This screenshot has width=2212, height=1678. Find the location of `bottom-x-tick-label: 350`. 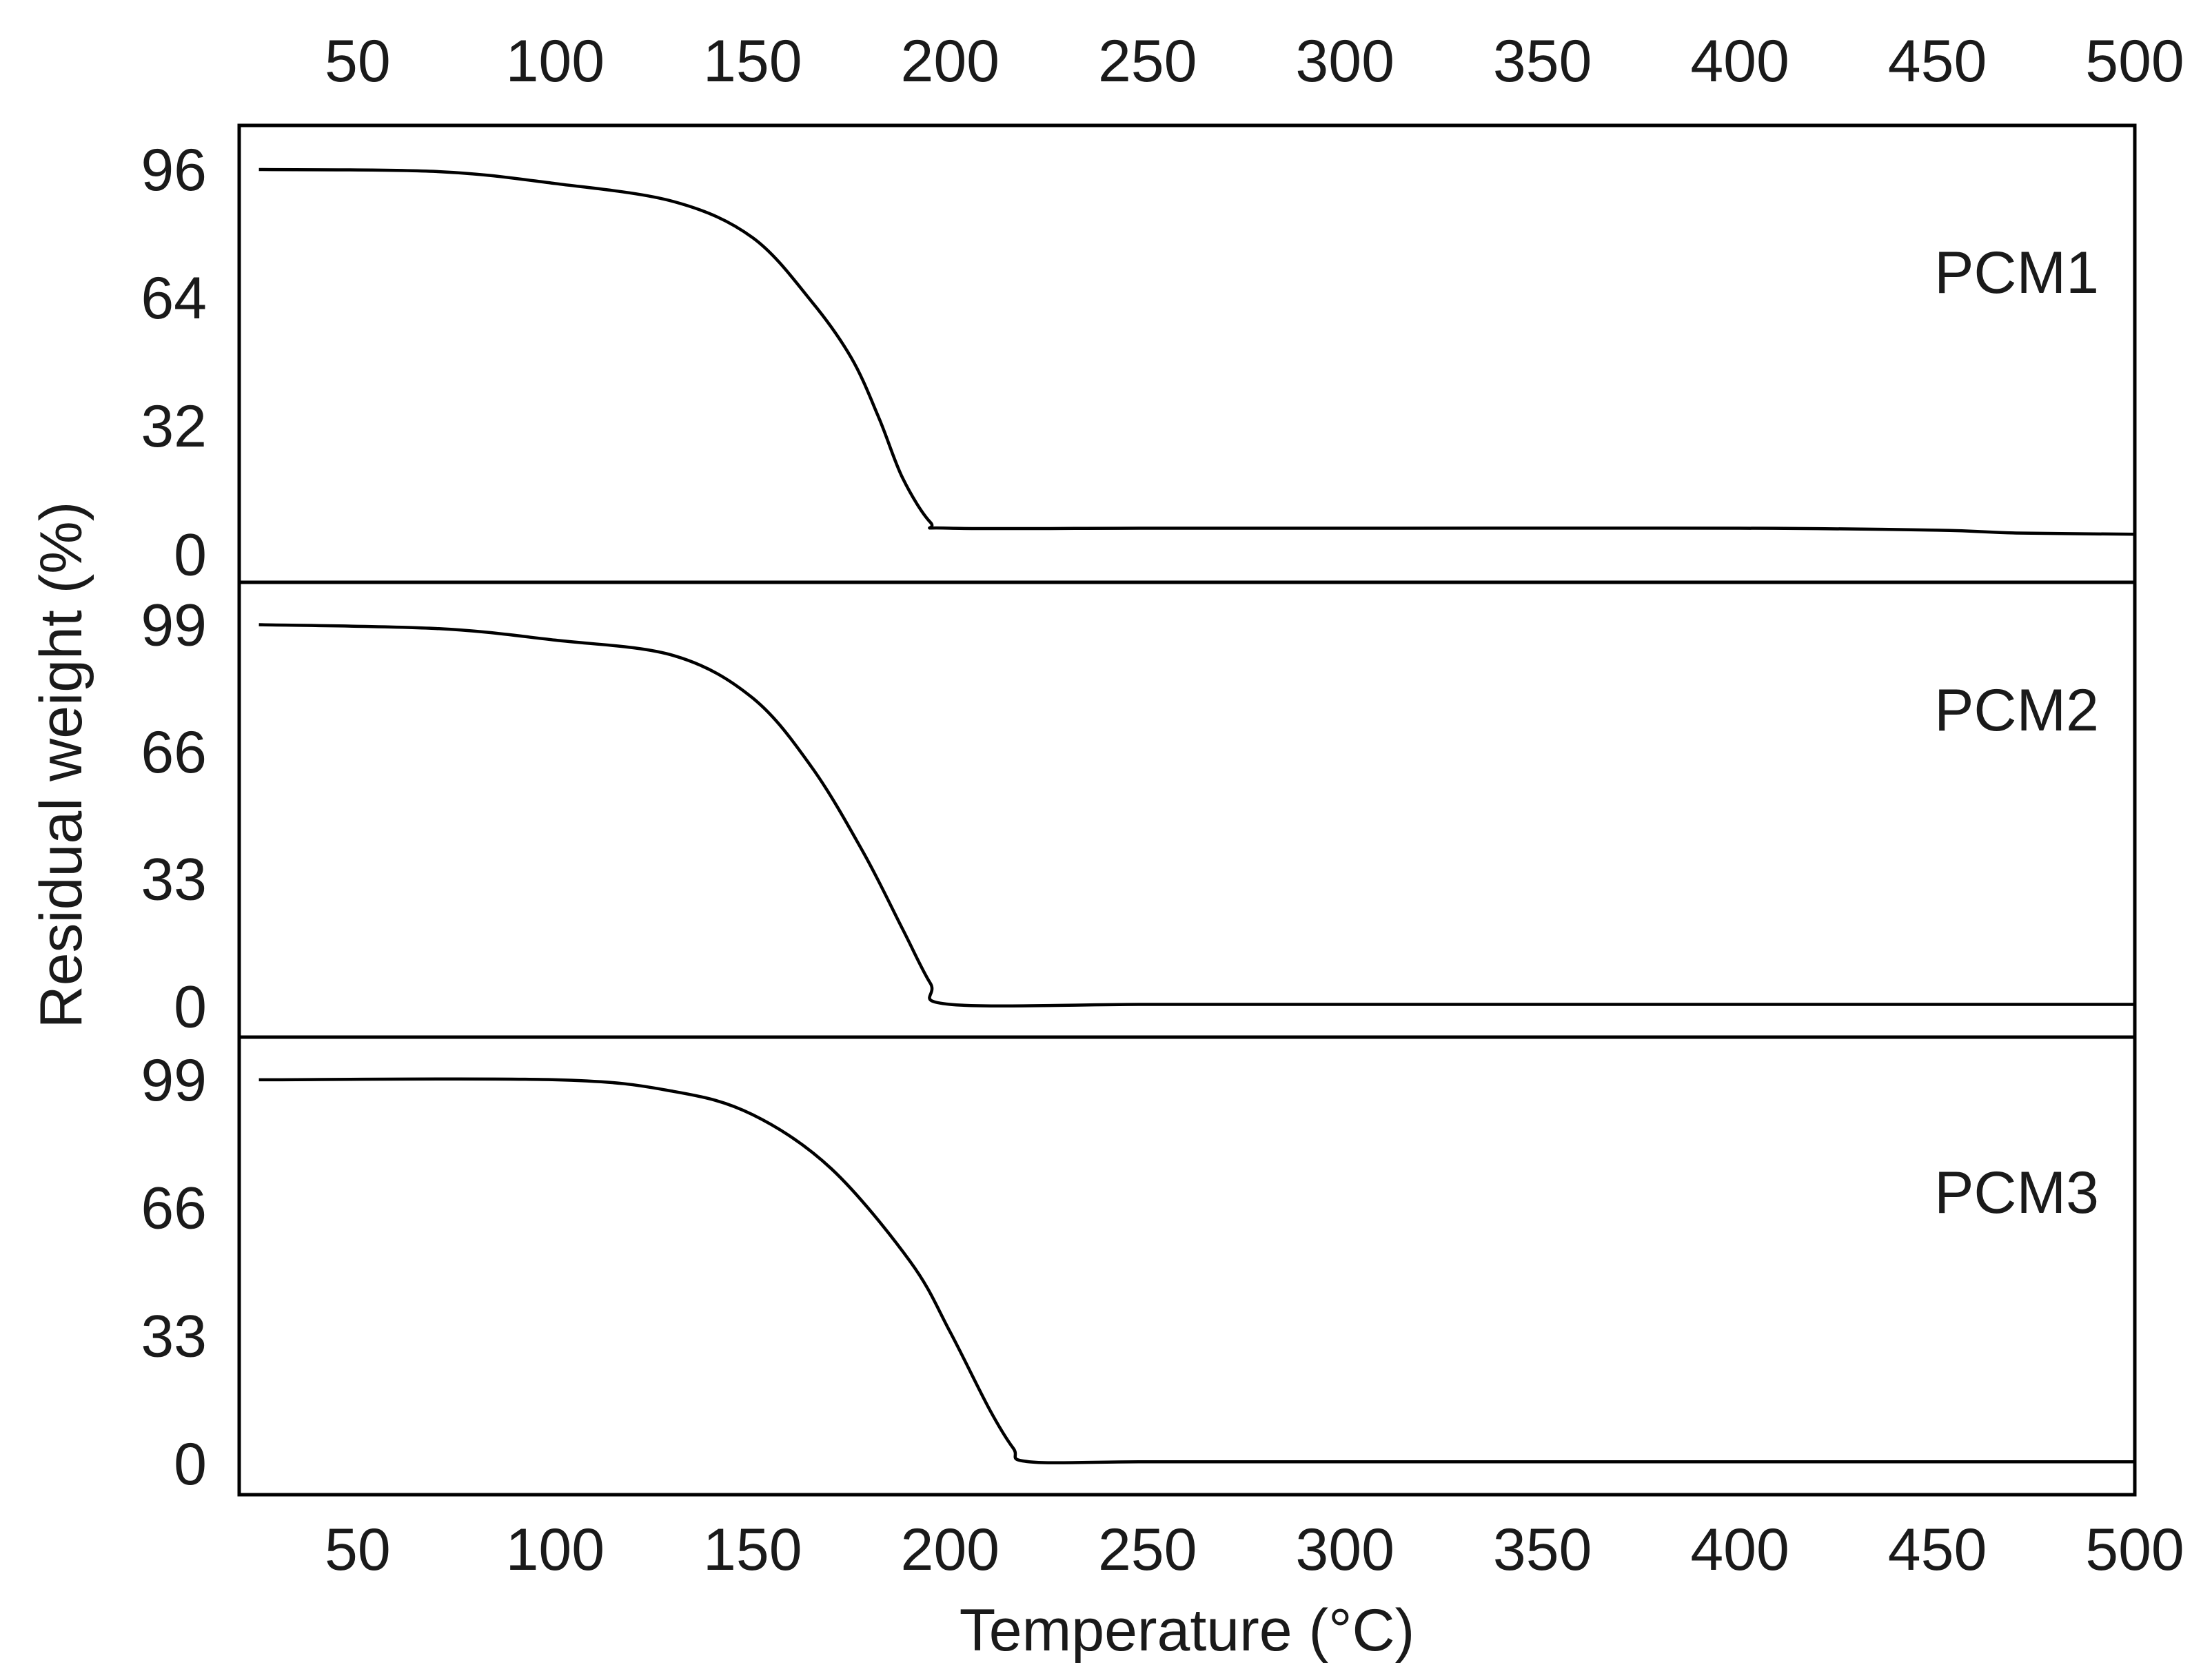

bottom-x-tick-label: 350 is located at coordinates (1542, 1550).